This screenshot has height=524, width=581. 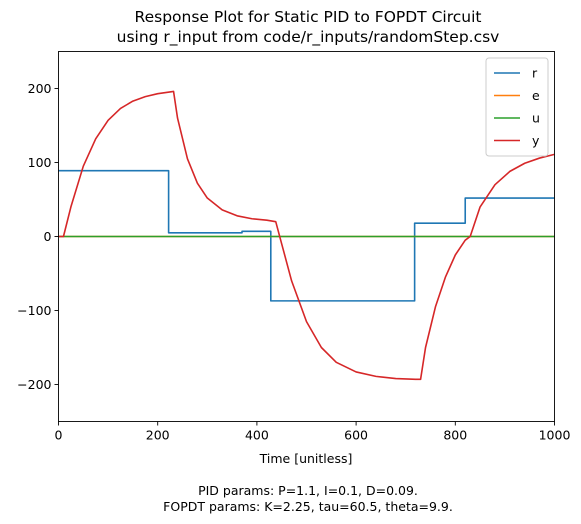 I want to click on x-tick-label: 1000, so click(x=555, y=435).